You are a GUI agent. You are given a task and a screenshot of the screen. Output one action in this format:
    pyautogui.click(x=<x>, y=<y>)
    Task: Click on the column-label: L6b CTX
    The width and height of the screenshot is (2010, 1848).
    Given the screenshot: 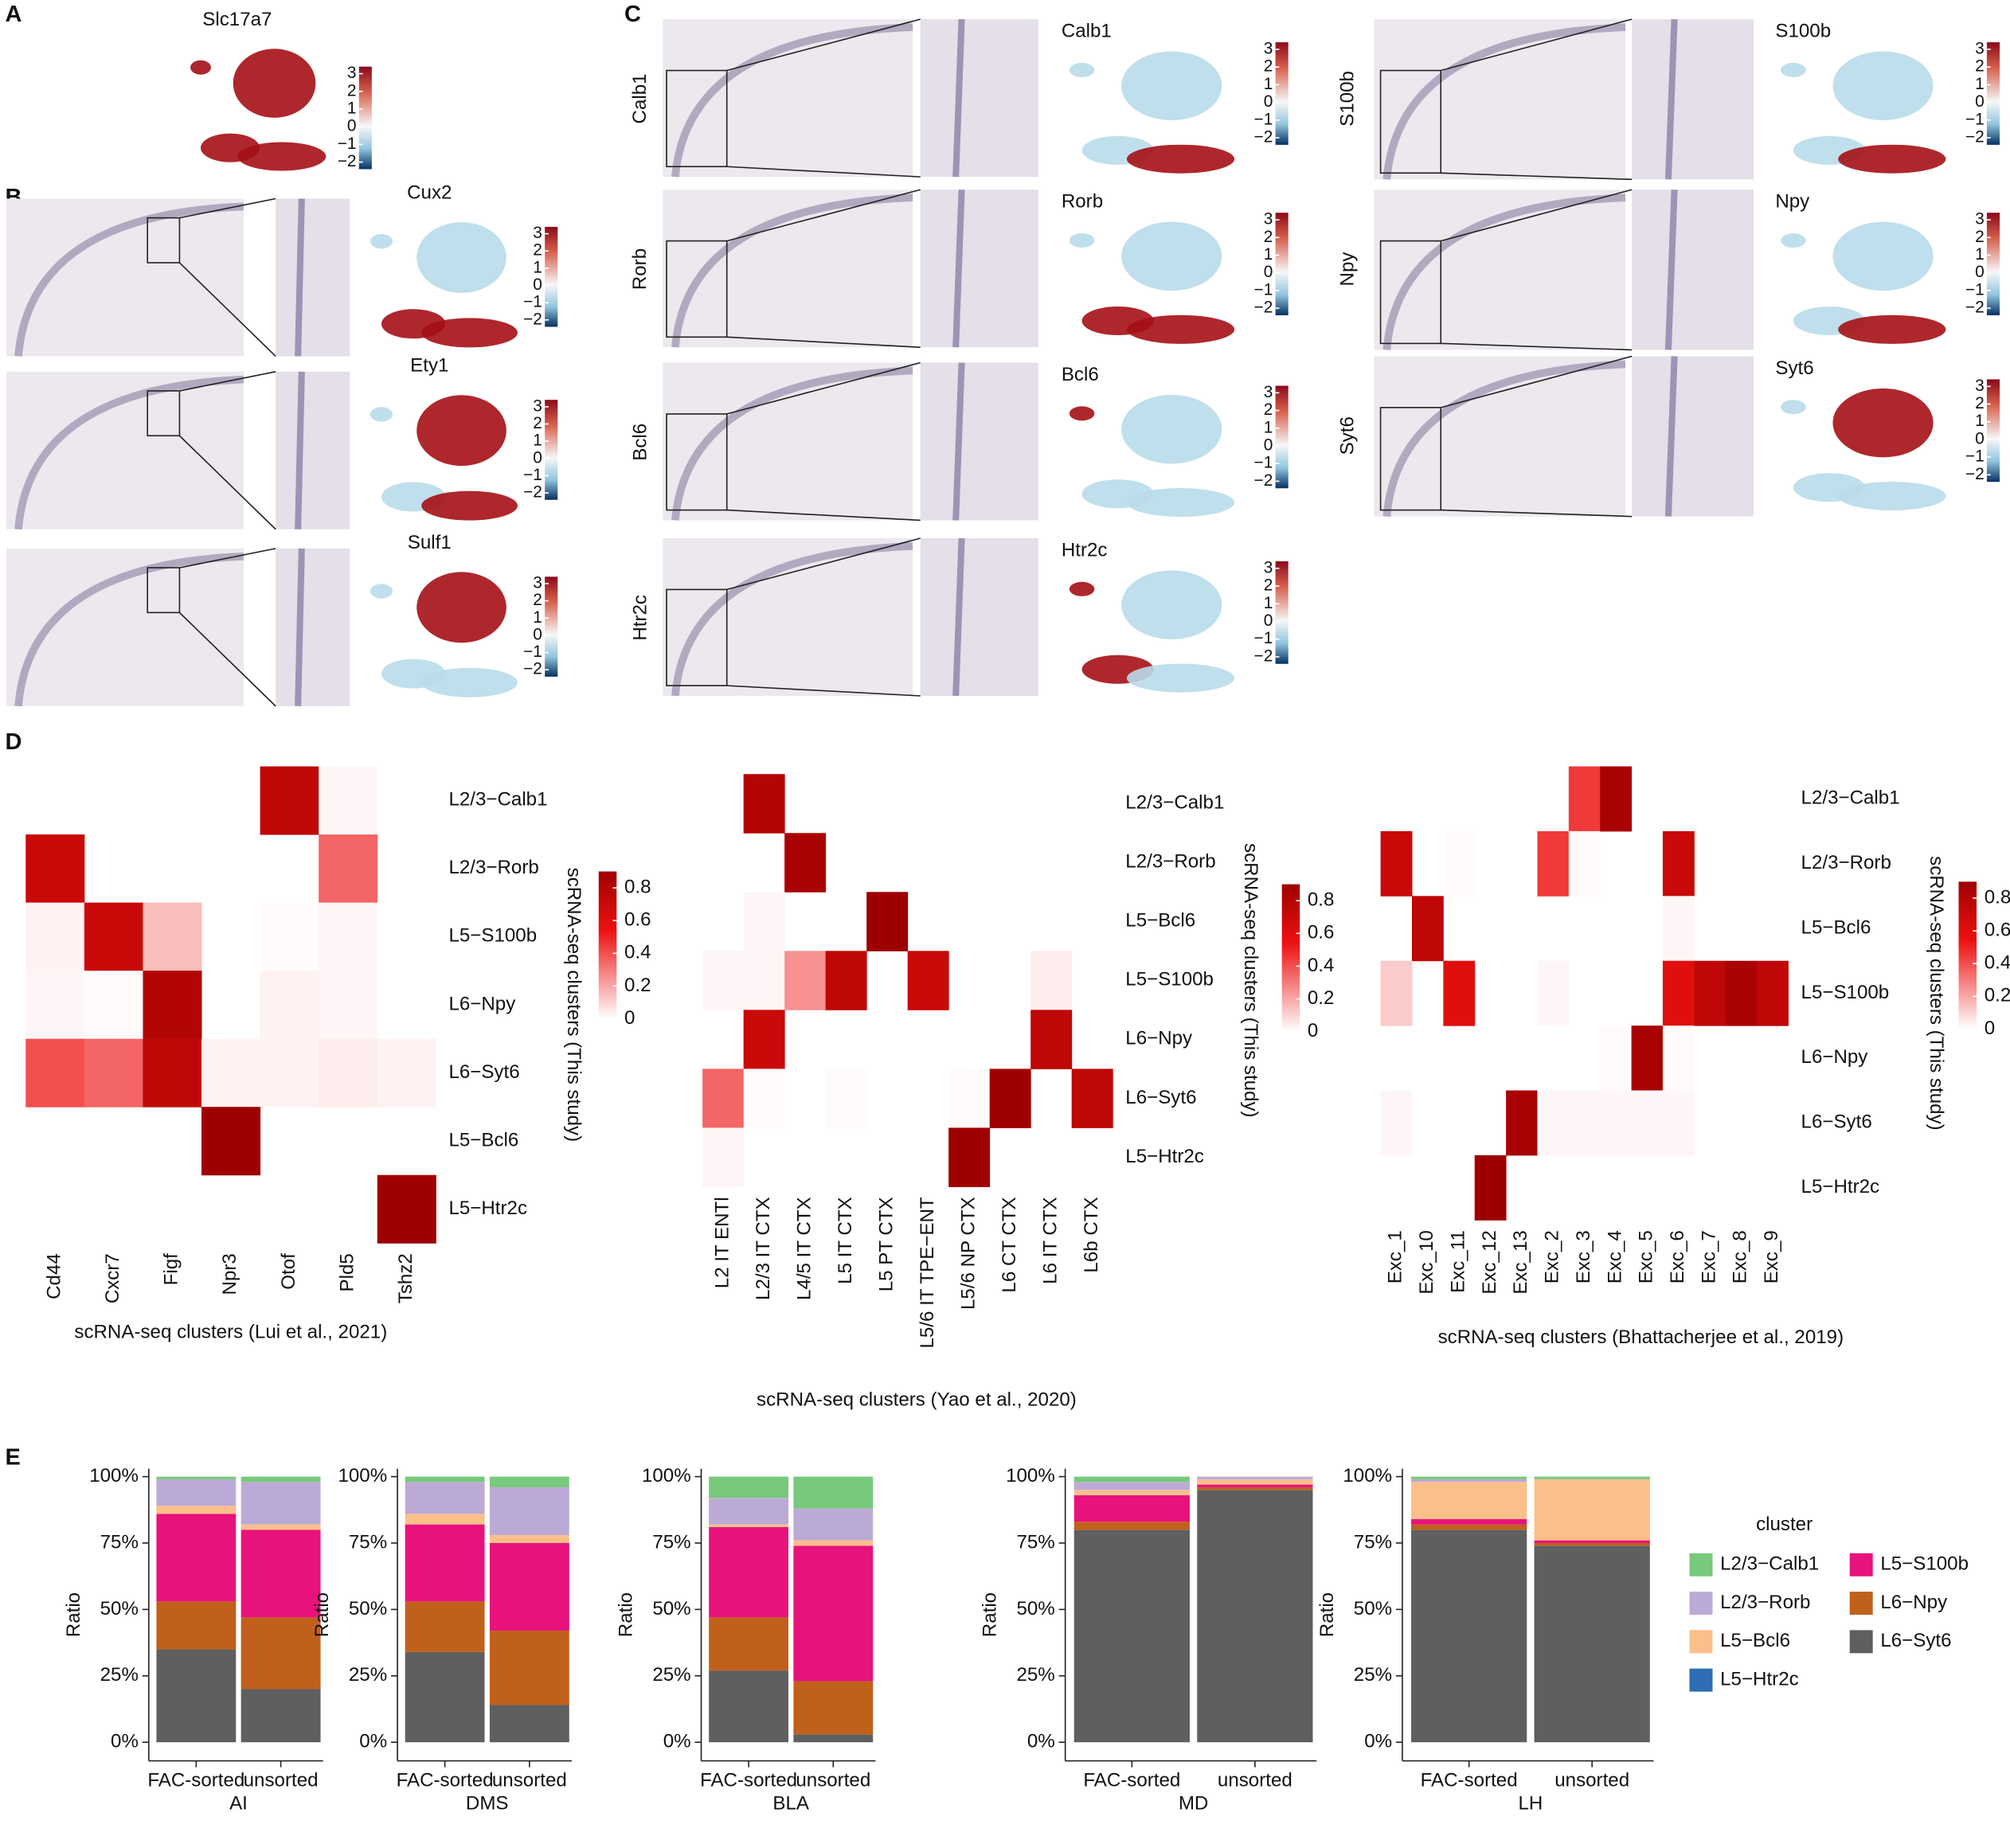 What is the action you would take?
    pyautogui.click(x=1091, y=1234)
    